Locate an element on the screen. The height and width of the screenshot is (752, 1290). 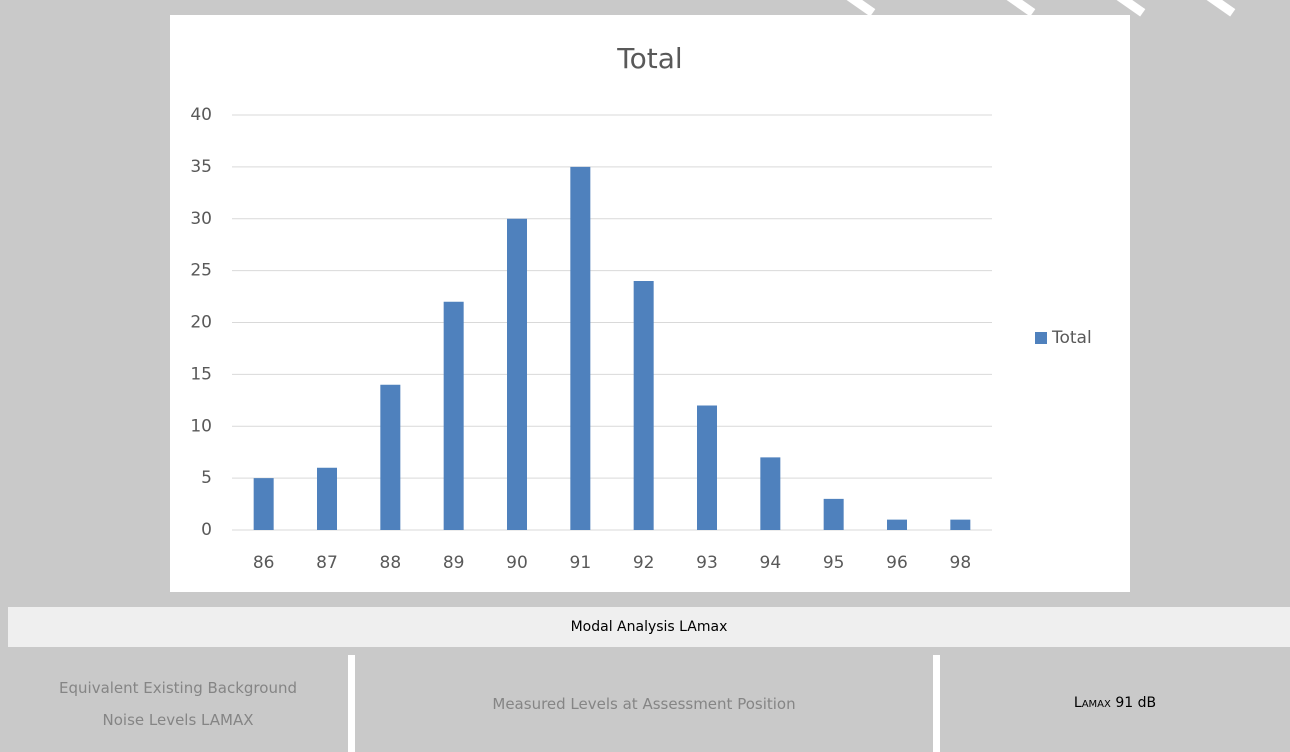
x-tick-label: 91 is located at coordinates (581, 563).